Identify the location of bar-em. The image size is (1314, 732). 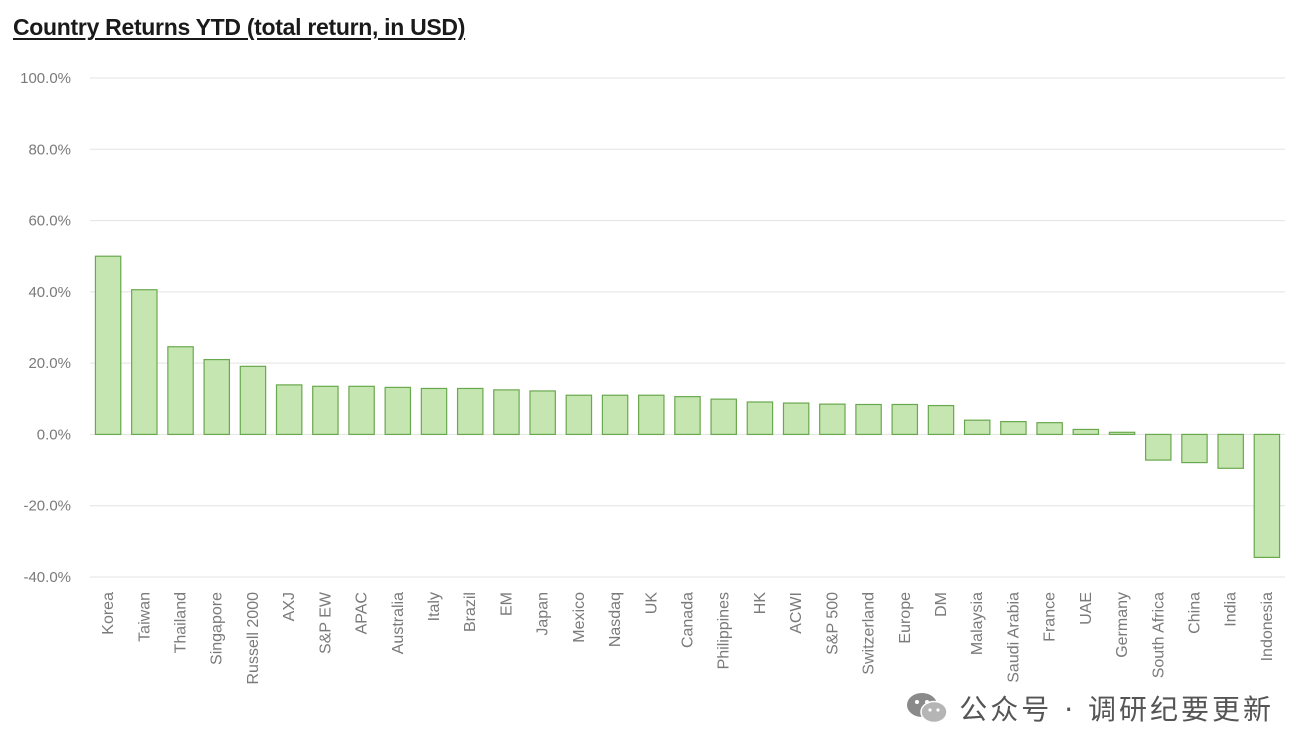
(506, 412).